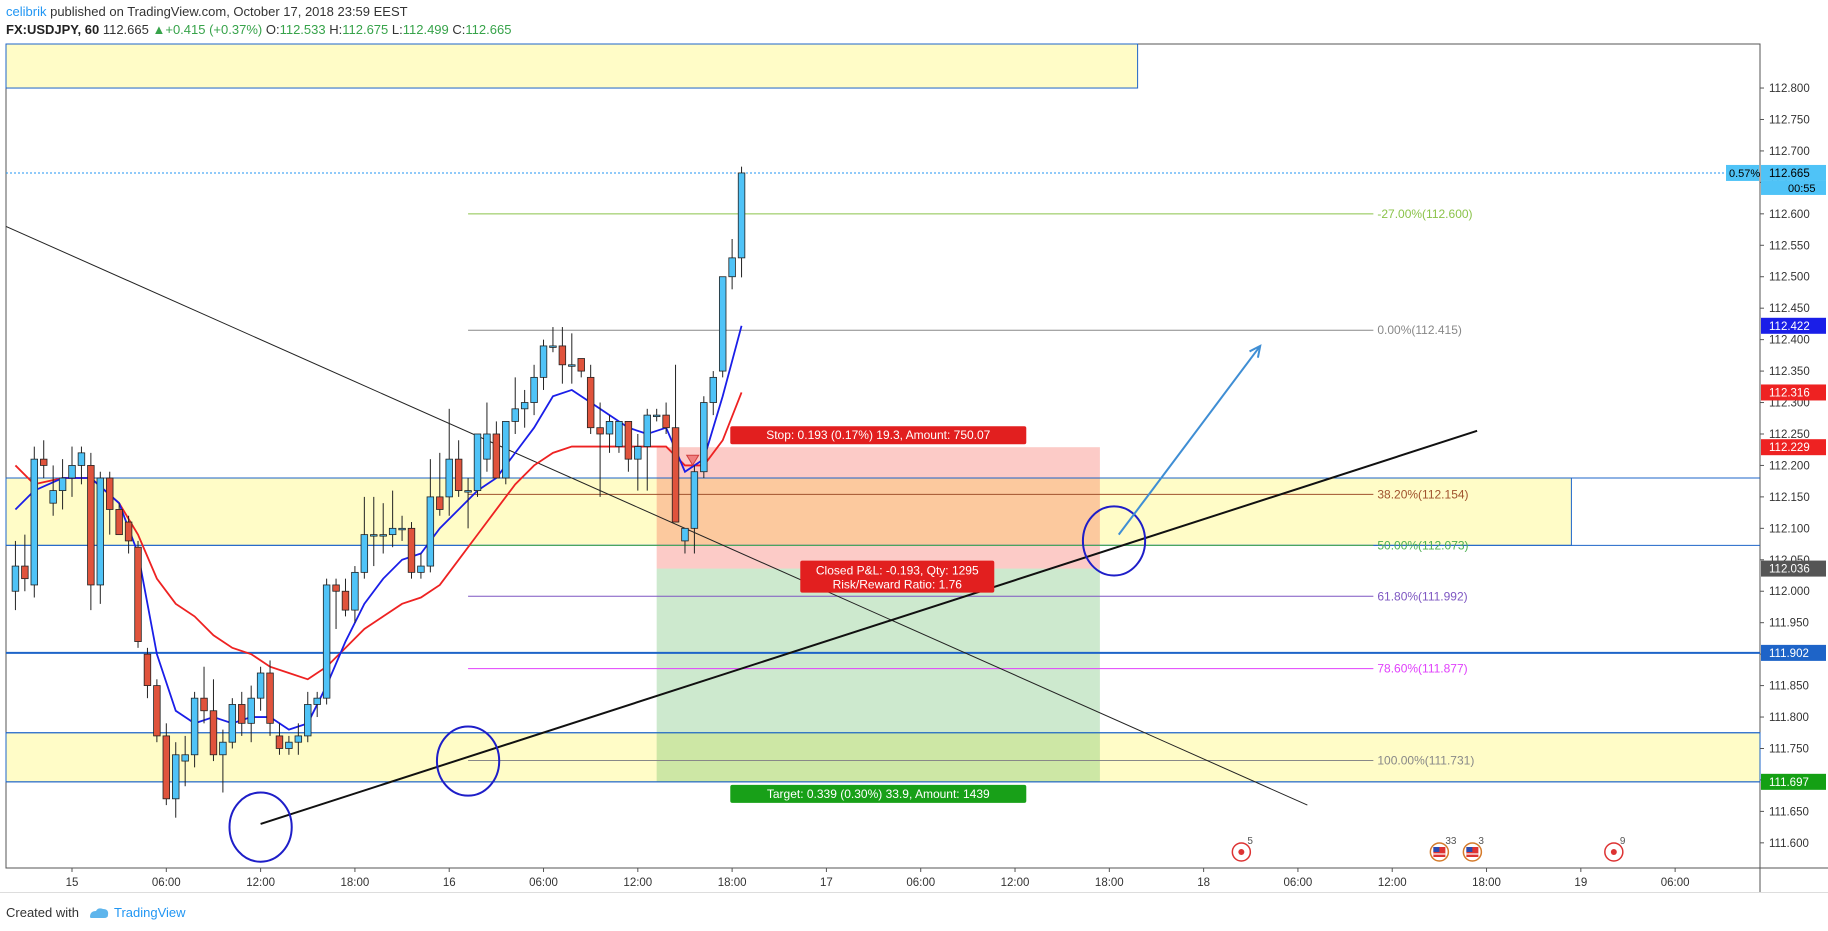 This screenshot has height=931, width=1828. I want to click on arrow-head-icon, so click(1255, 351).